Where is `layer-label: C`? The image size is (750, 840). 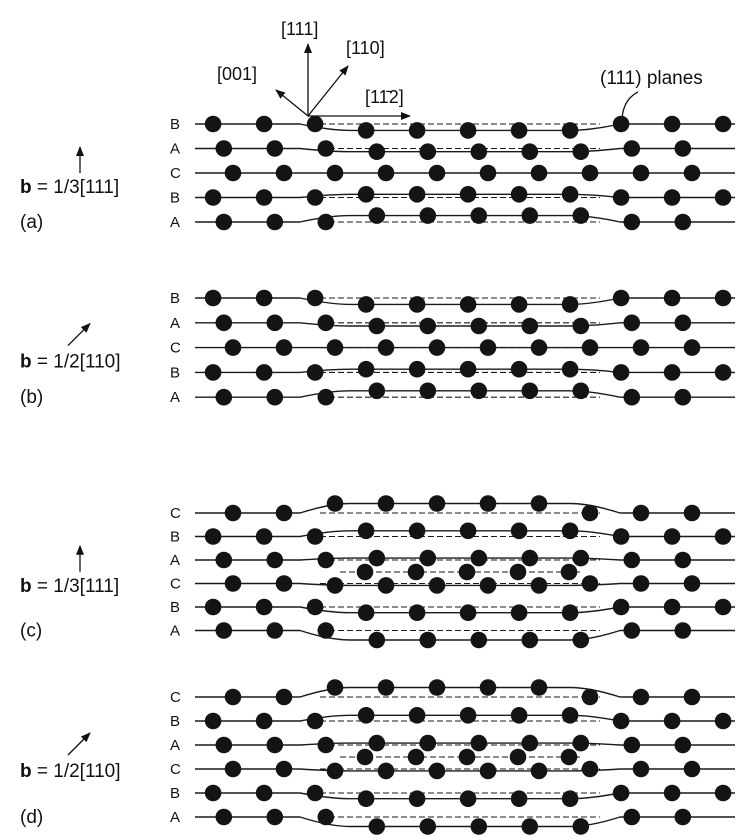 layer-label: C is located at coordinates (175, 584).